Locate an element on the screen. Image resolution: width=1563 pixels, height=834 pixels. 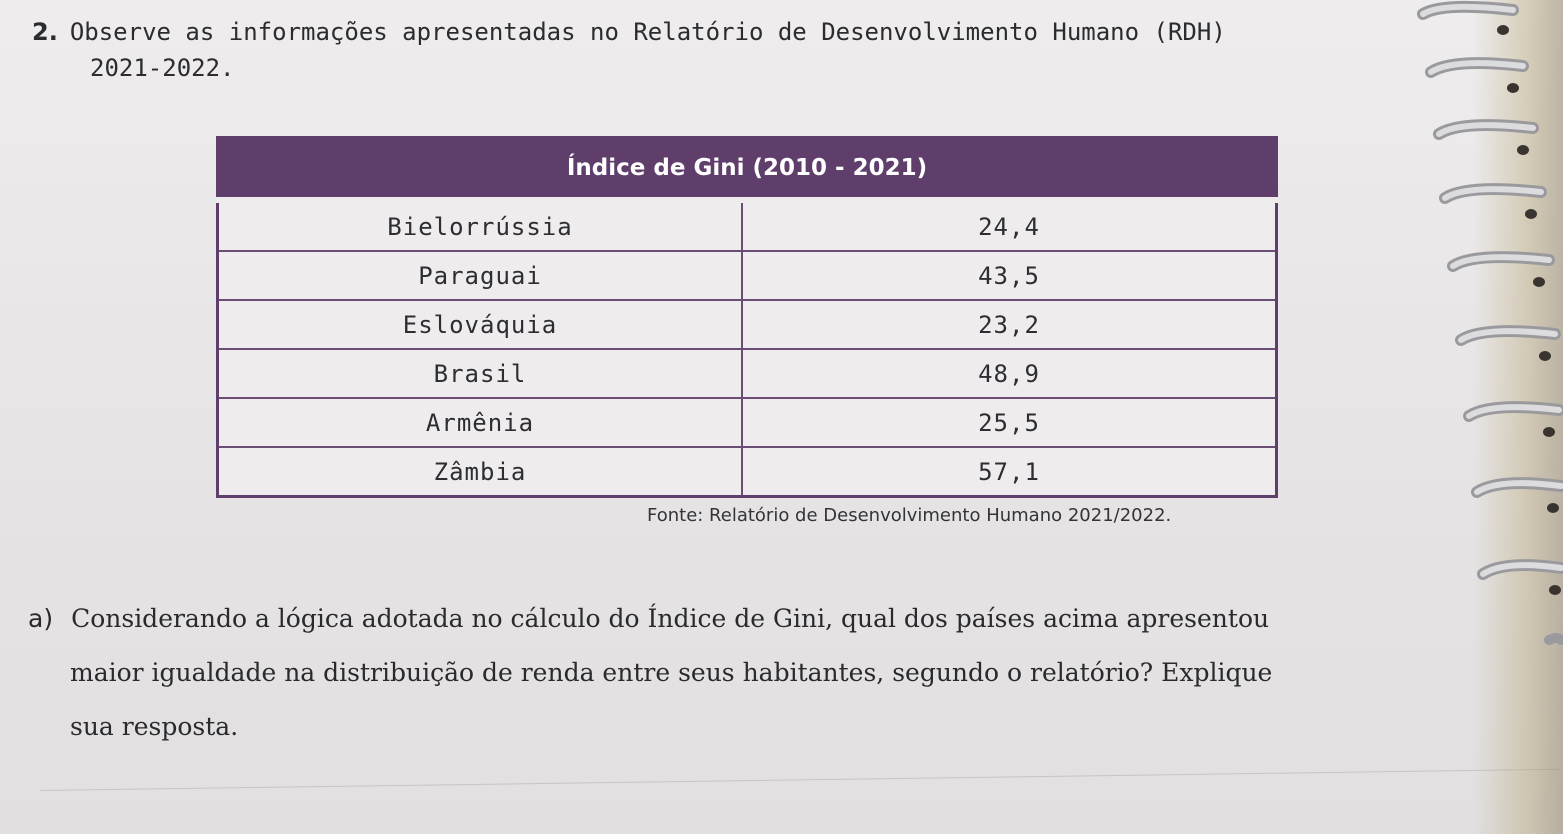
binding-shadow is located at coordinates (1518, 417).